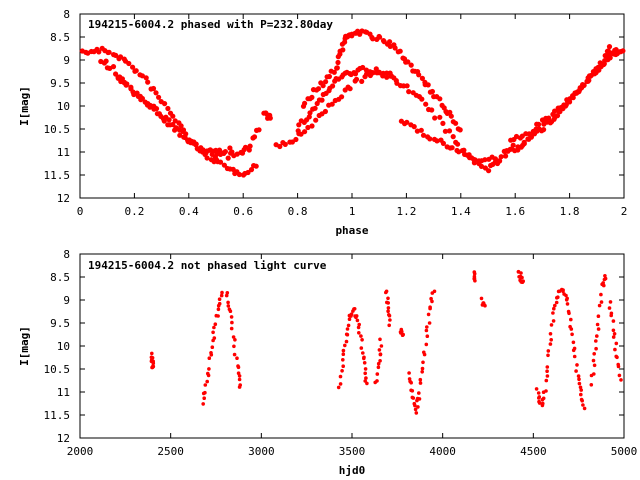 This screenshot has width=640, height=480. I want to click on x-tick-label: 3500, so click(352, 451).